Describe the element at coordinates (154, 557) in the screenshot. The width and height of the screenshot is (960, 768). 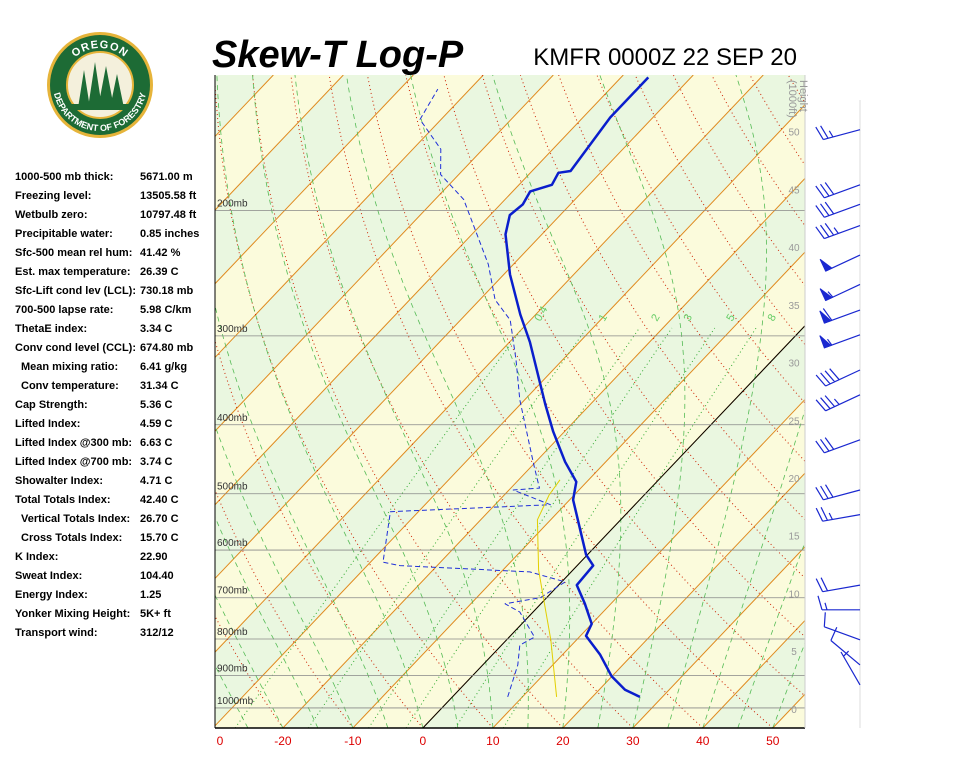
I see `index-value: 22.90` at that location.